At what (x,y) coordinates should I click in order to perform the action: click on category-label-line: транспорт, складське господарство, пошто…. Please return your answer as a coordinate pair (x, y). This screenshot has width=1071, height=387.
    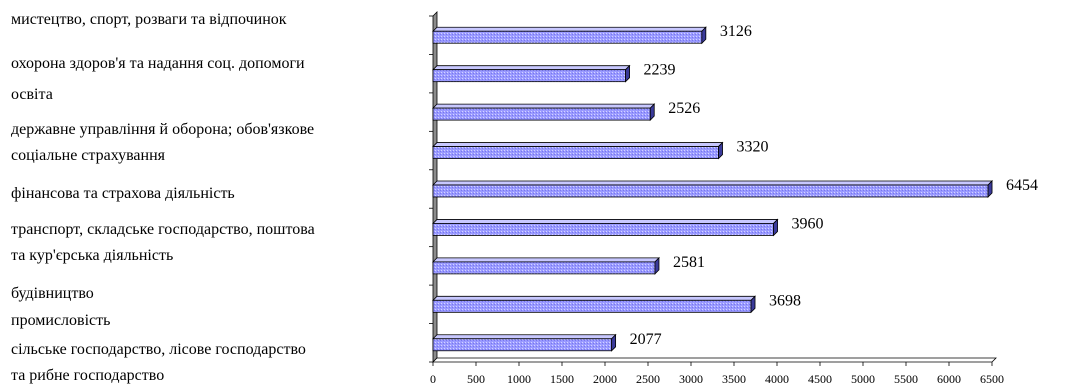
    Looking at the image, I should click on (163, 229).